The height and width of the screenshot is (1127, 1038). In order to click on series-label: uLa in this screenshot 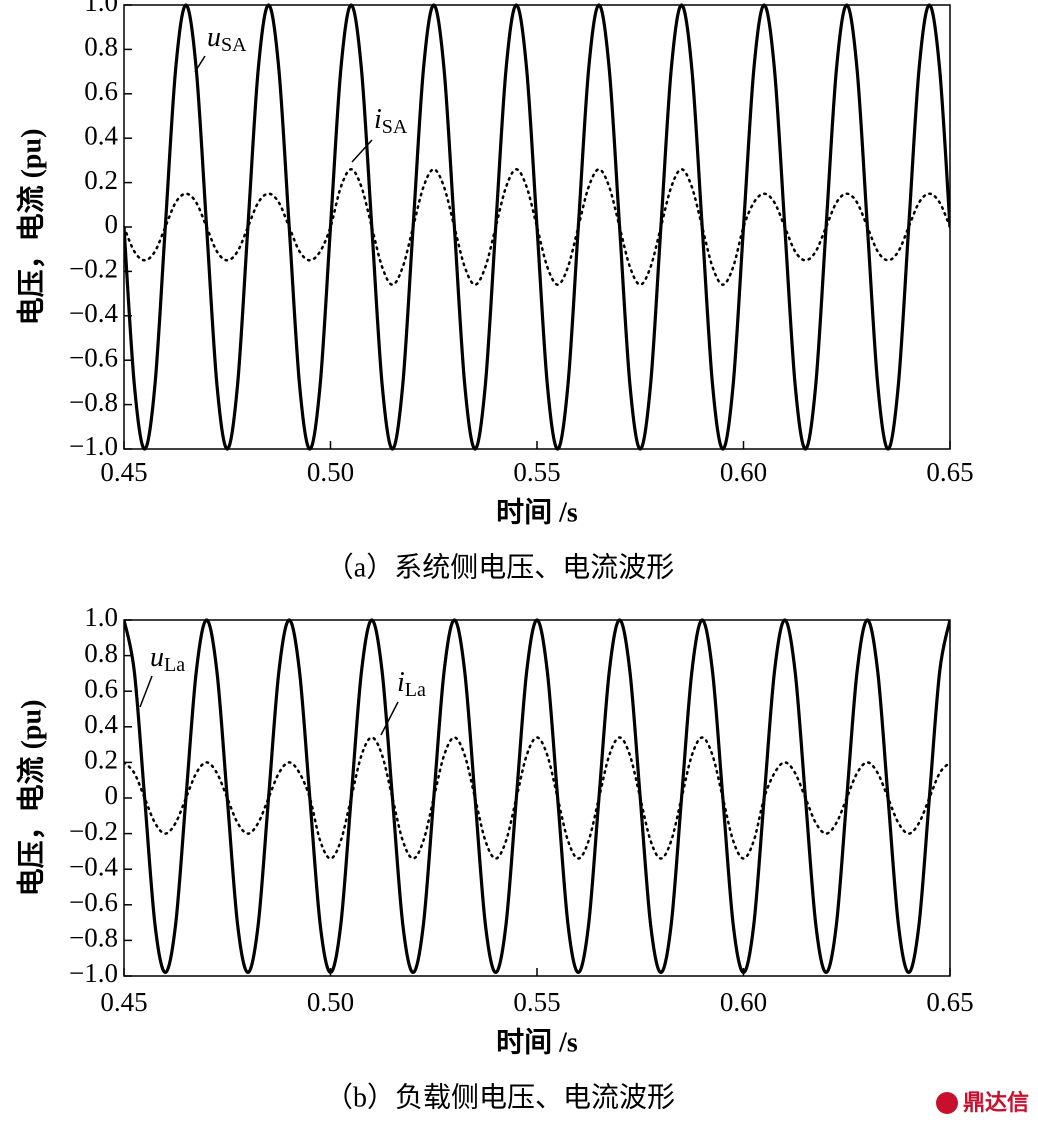, I will do `click(167, 658)`.